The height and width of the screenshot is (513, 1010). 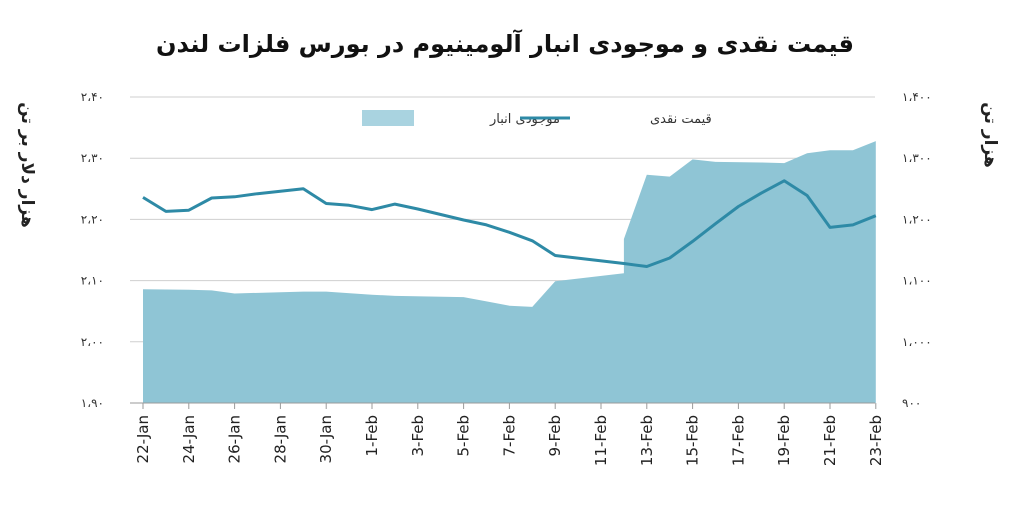 What do you see at coordinates (917, 158) in the screenshot?
I see `y-right-tick-label: ۱،۳۰۰` at bounding box center [917, 158].